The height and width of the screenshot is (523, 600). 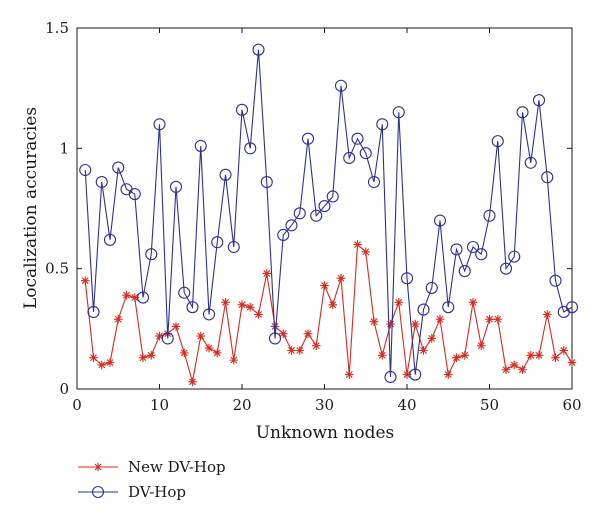 I want to click on y-tick-label: 0, so click(x=64, y=389).